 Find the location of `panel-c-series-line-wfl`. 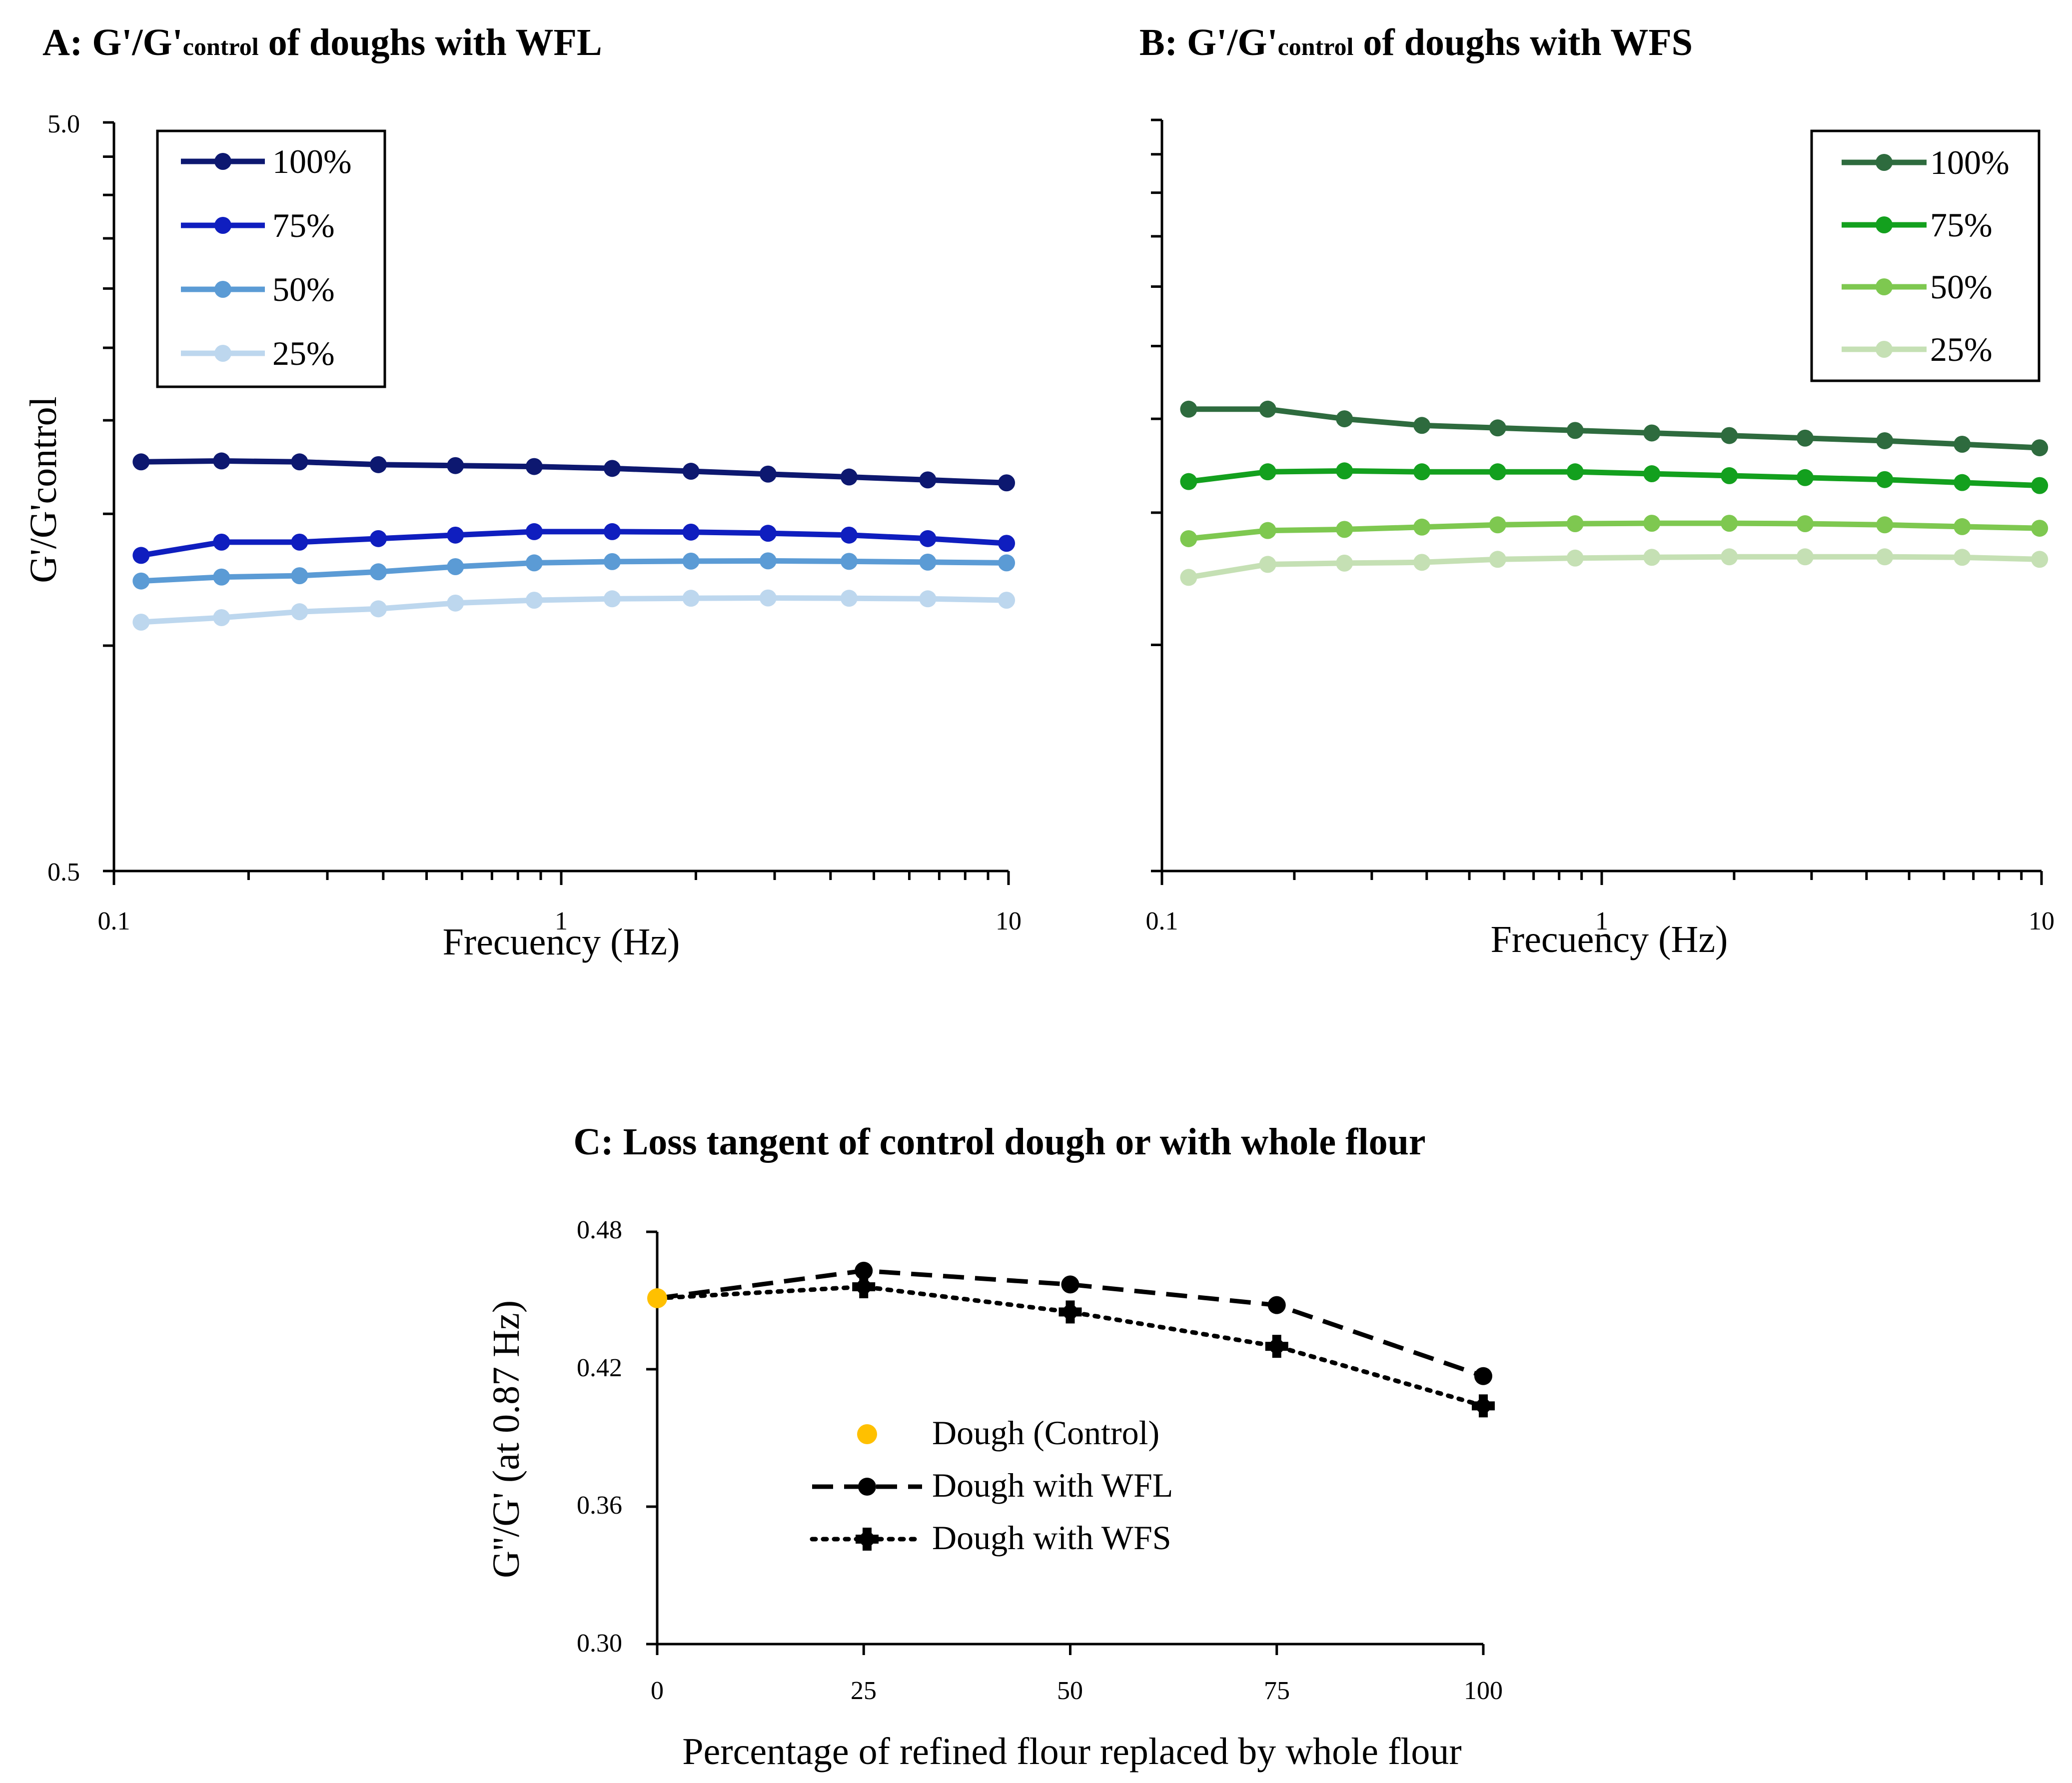

panel-c-series-line-wfl is located at coordinates (1070, 1323).